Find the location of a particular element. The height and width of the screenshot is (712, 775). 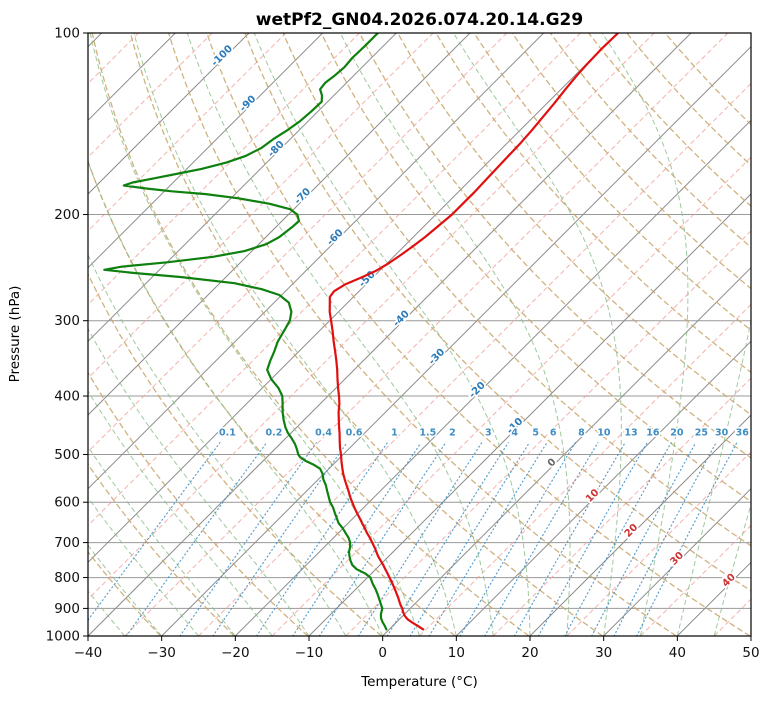

y-tick-label: 300 is located at coordinates (67, 321).